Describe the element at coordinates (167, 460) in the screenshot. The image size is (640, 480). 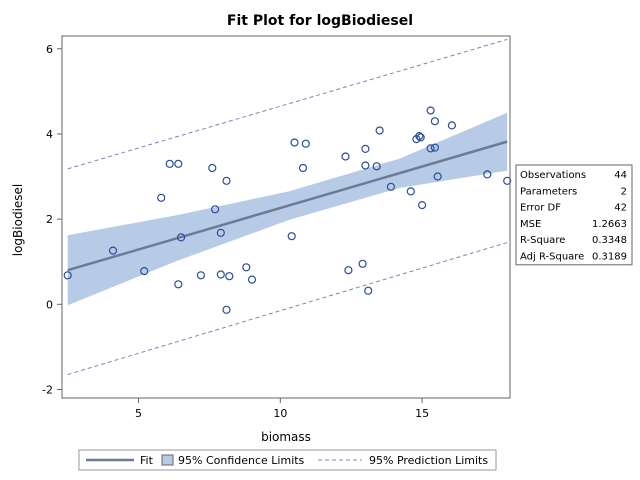
I see `legend-confidence-swatch` at that location.